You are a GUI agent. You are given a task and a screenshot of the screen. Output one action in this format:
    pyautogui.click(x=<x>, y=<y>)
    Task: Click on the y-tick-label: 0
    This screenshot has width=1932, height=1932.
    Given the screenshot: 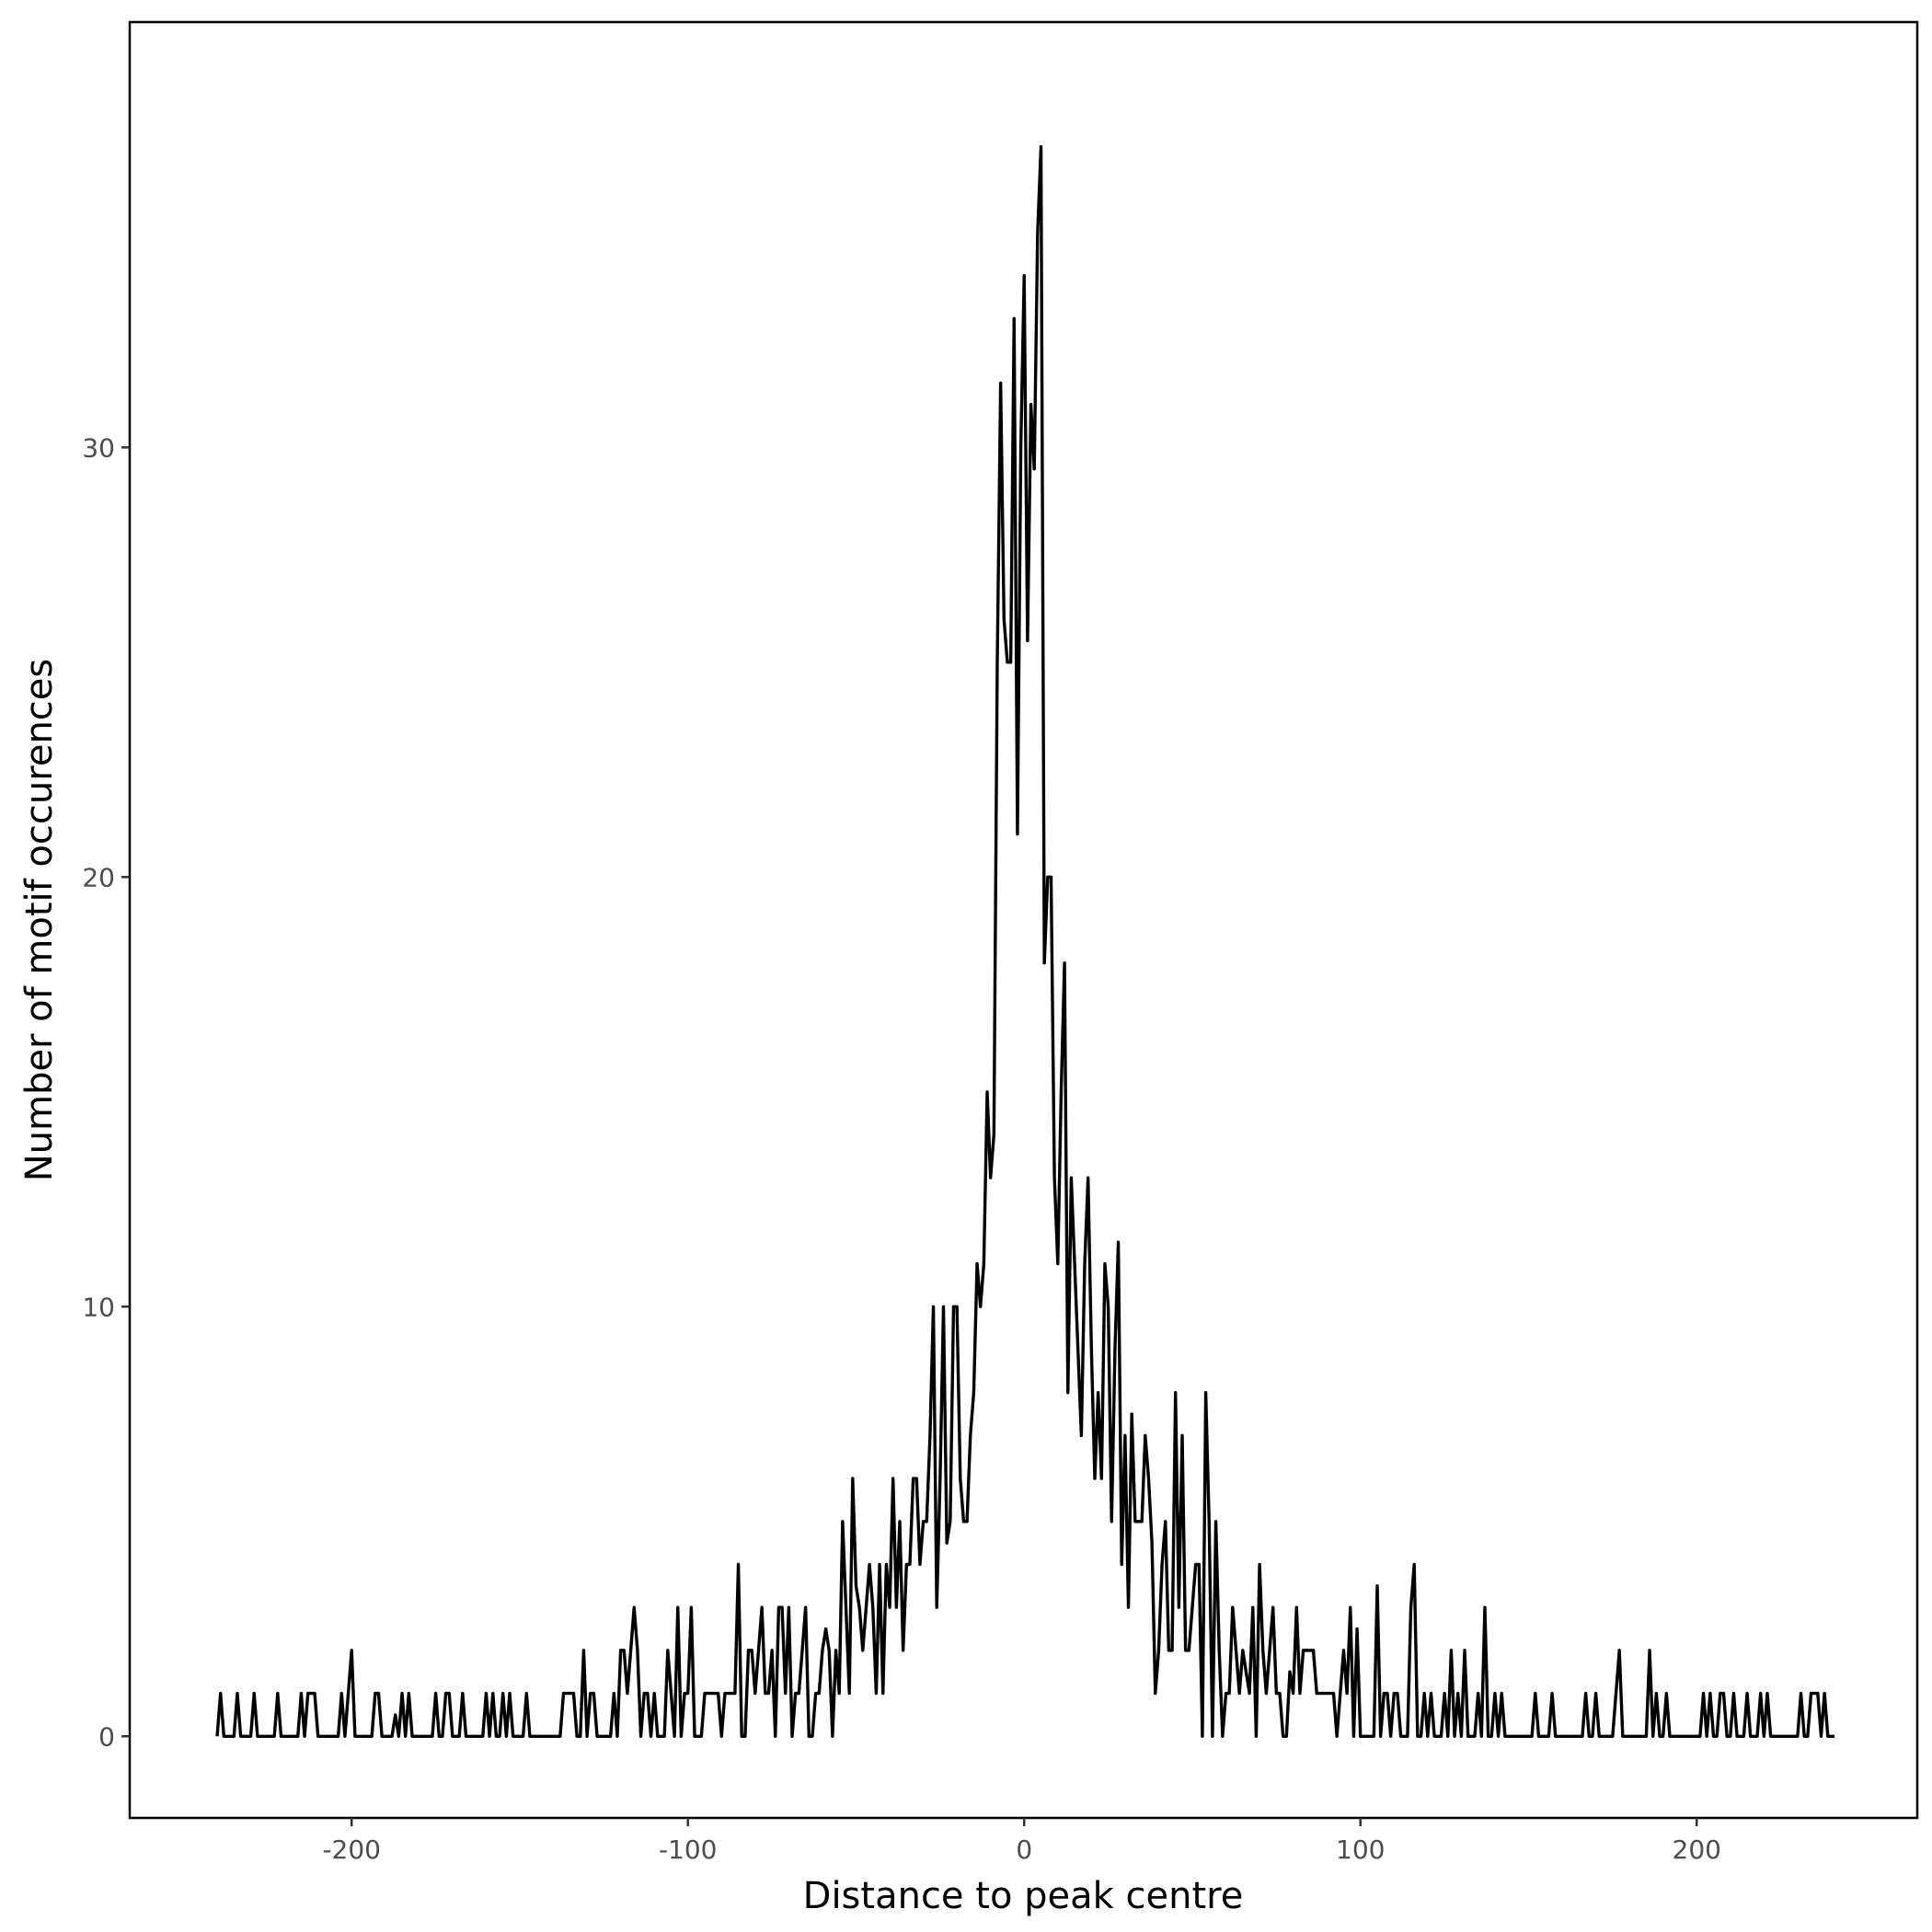 What is the action you would take?
    pyautogui.click(x=106, y=1736)
    